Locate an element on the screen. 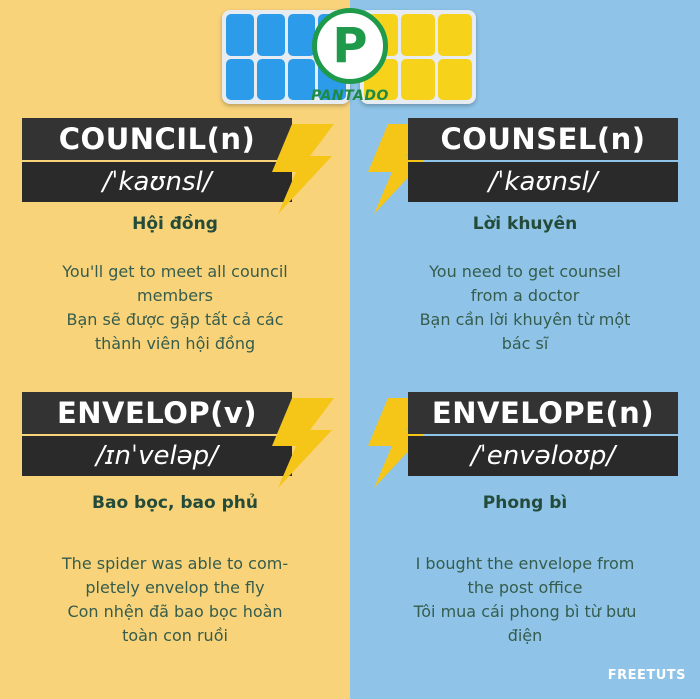 This screenshot has height=699, width=700. meaning-counsel: Lời khuyên is located at coordinates (525, 224).